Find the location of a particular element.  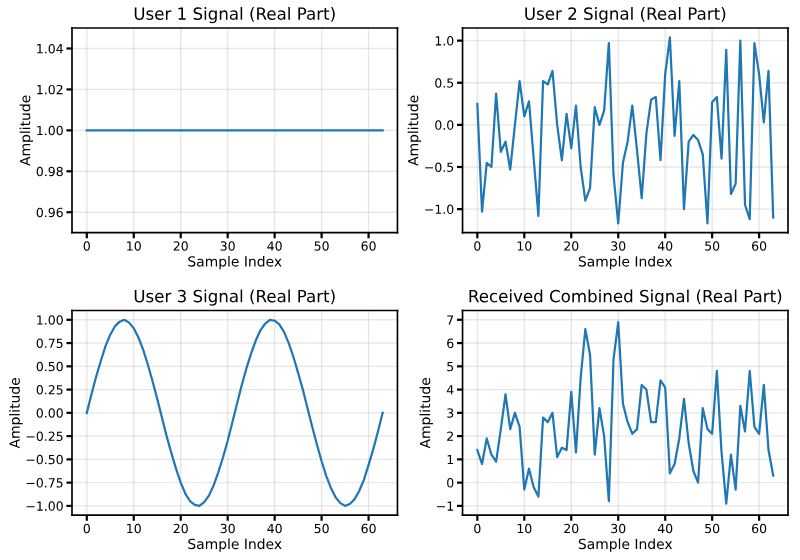

chart-title: User 3 Signal (Real Part) is located at coordinates (234, 297).